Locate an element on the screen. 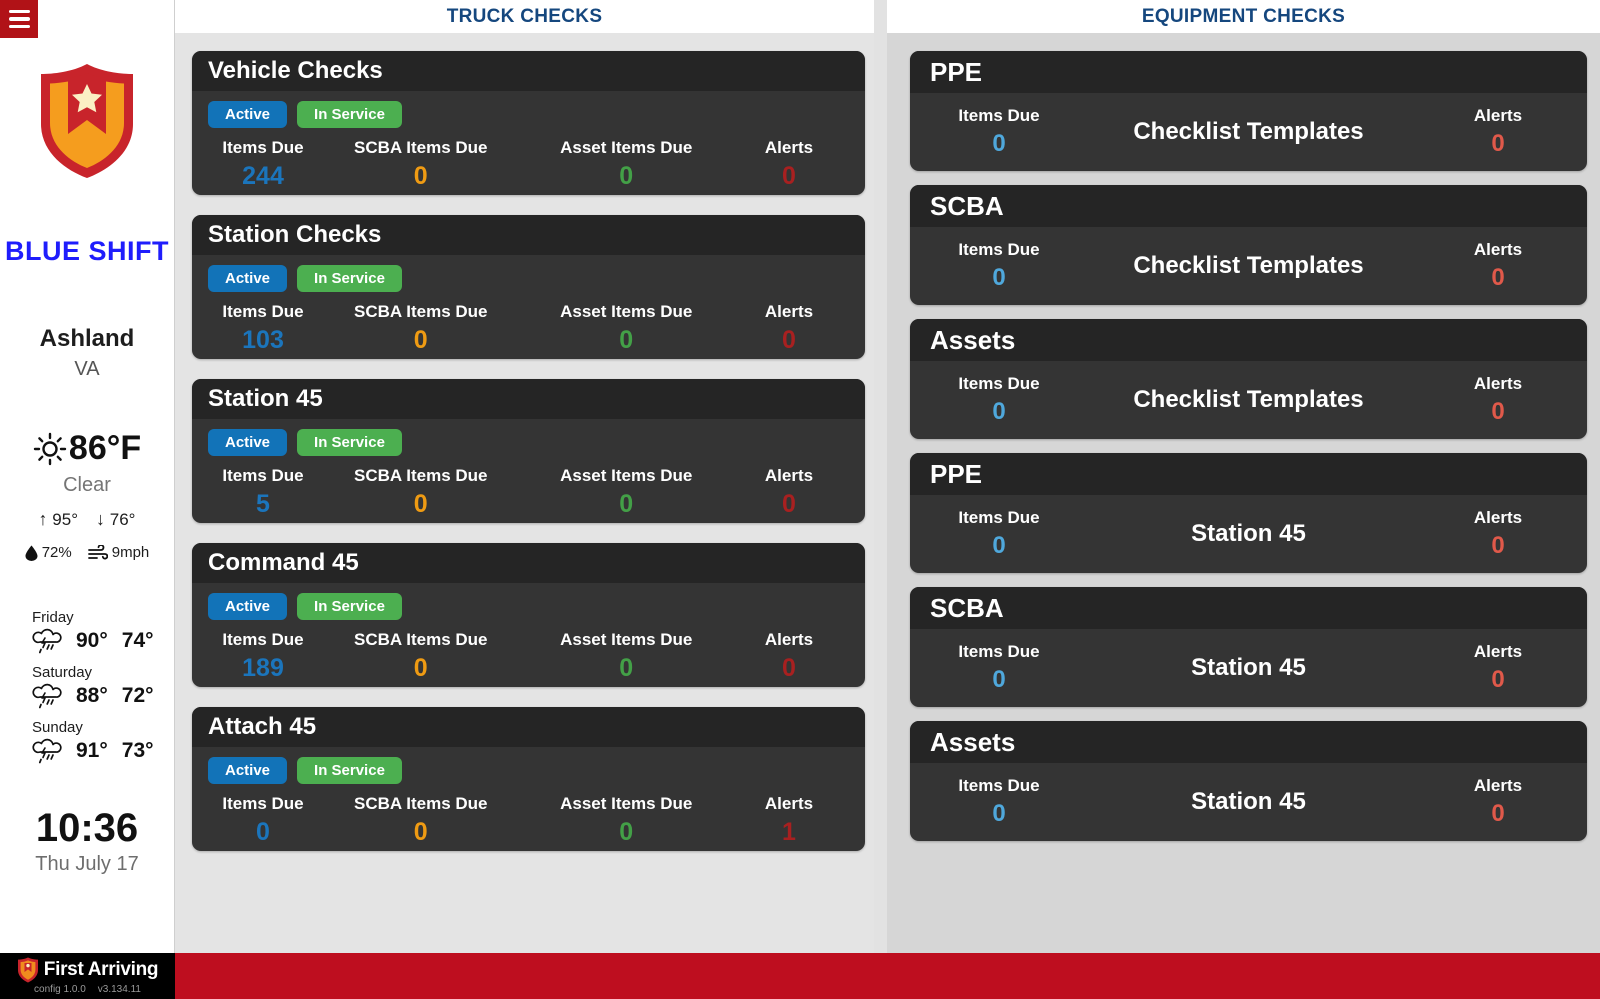  items-due-stat: Items Due 244 is located at coordinates (263, 164).